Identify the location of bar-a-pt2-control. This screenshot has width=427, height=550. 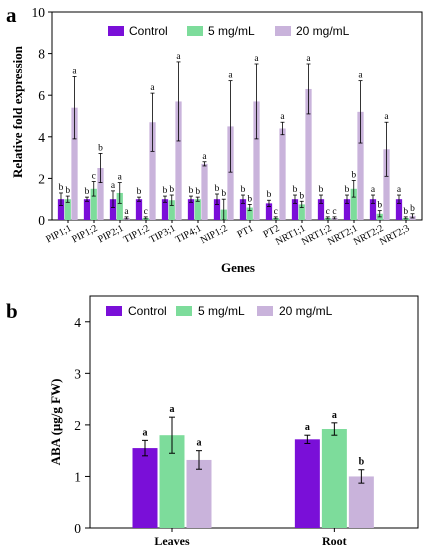
(269, 211).